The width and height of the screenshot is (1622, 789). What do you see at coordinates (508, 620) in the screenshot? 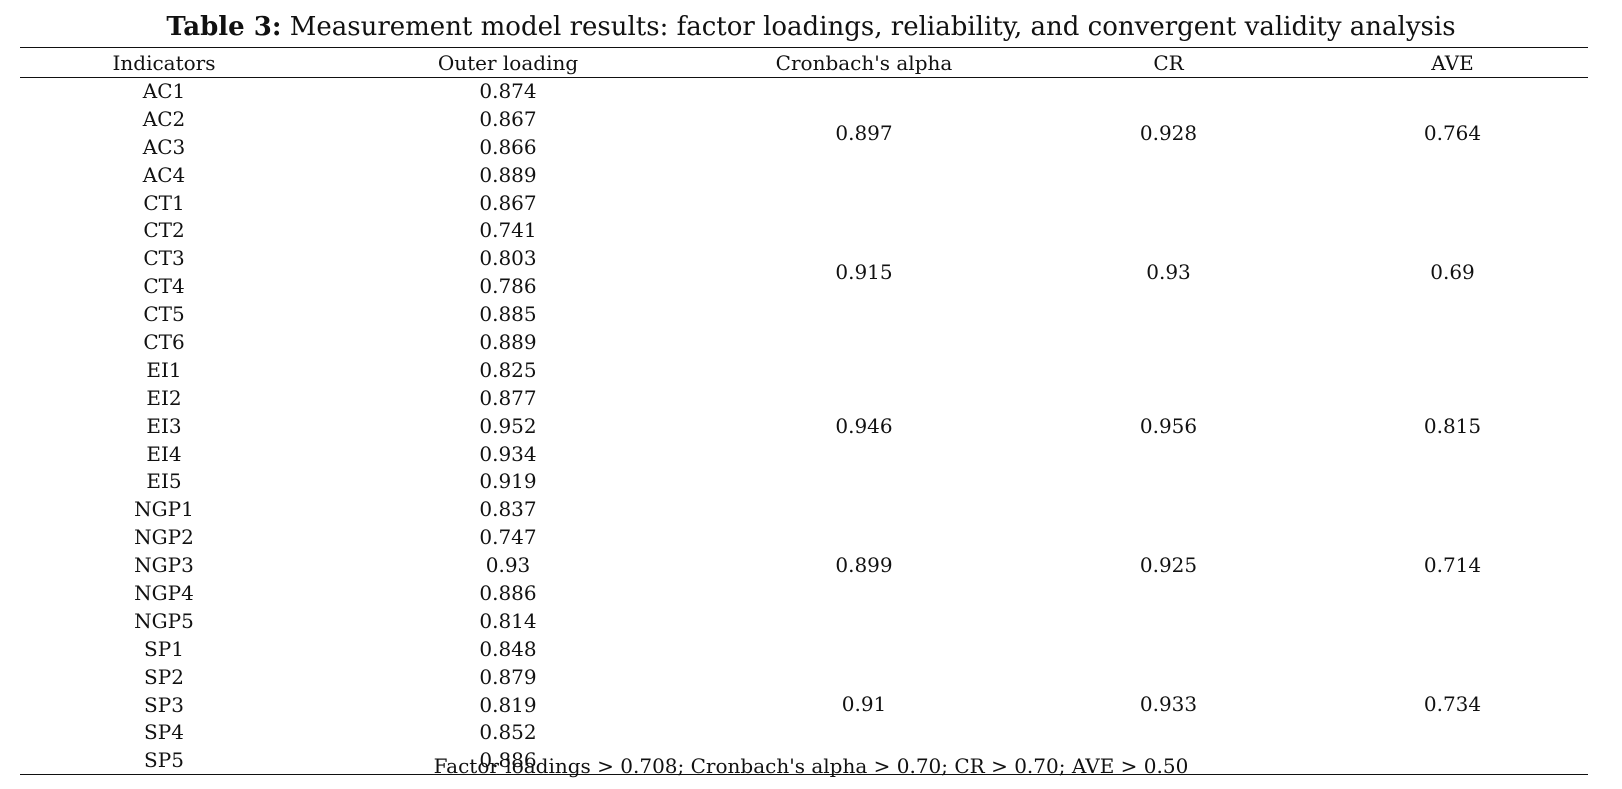
I see `outer-loading-cell: 0.814` at bounding box center [508, 620].